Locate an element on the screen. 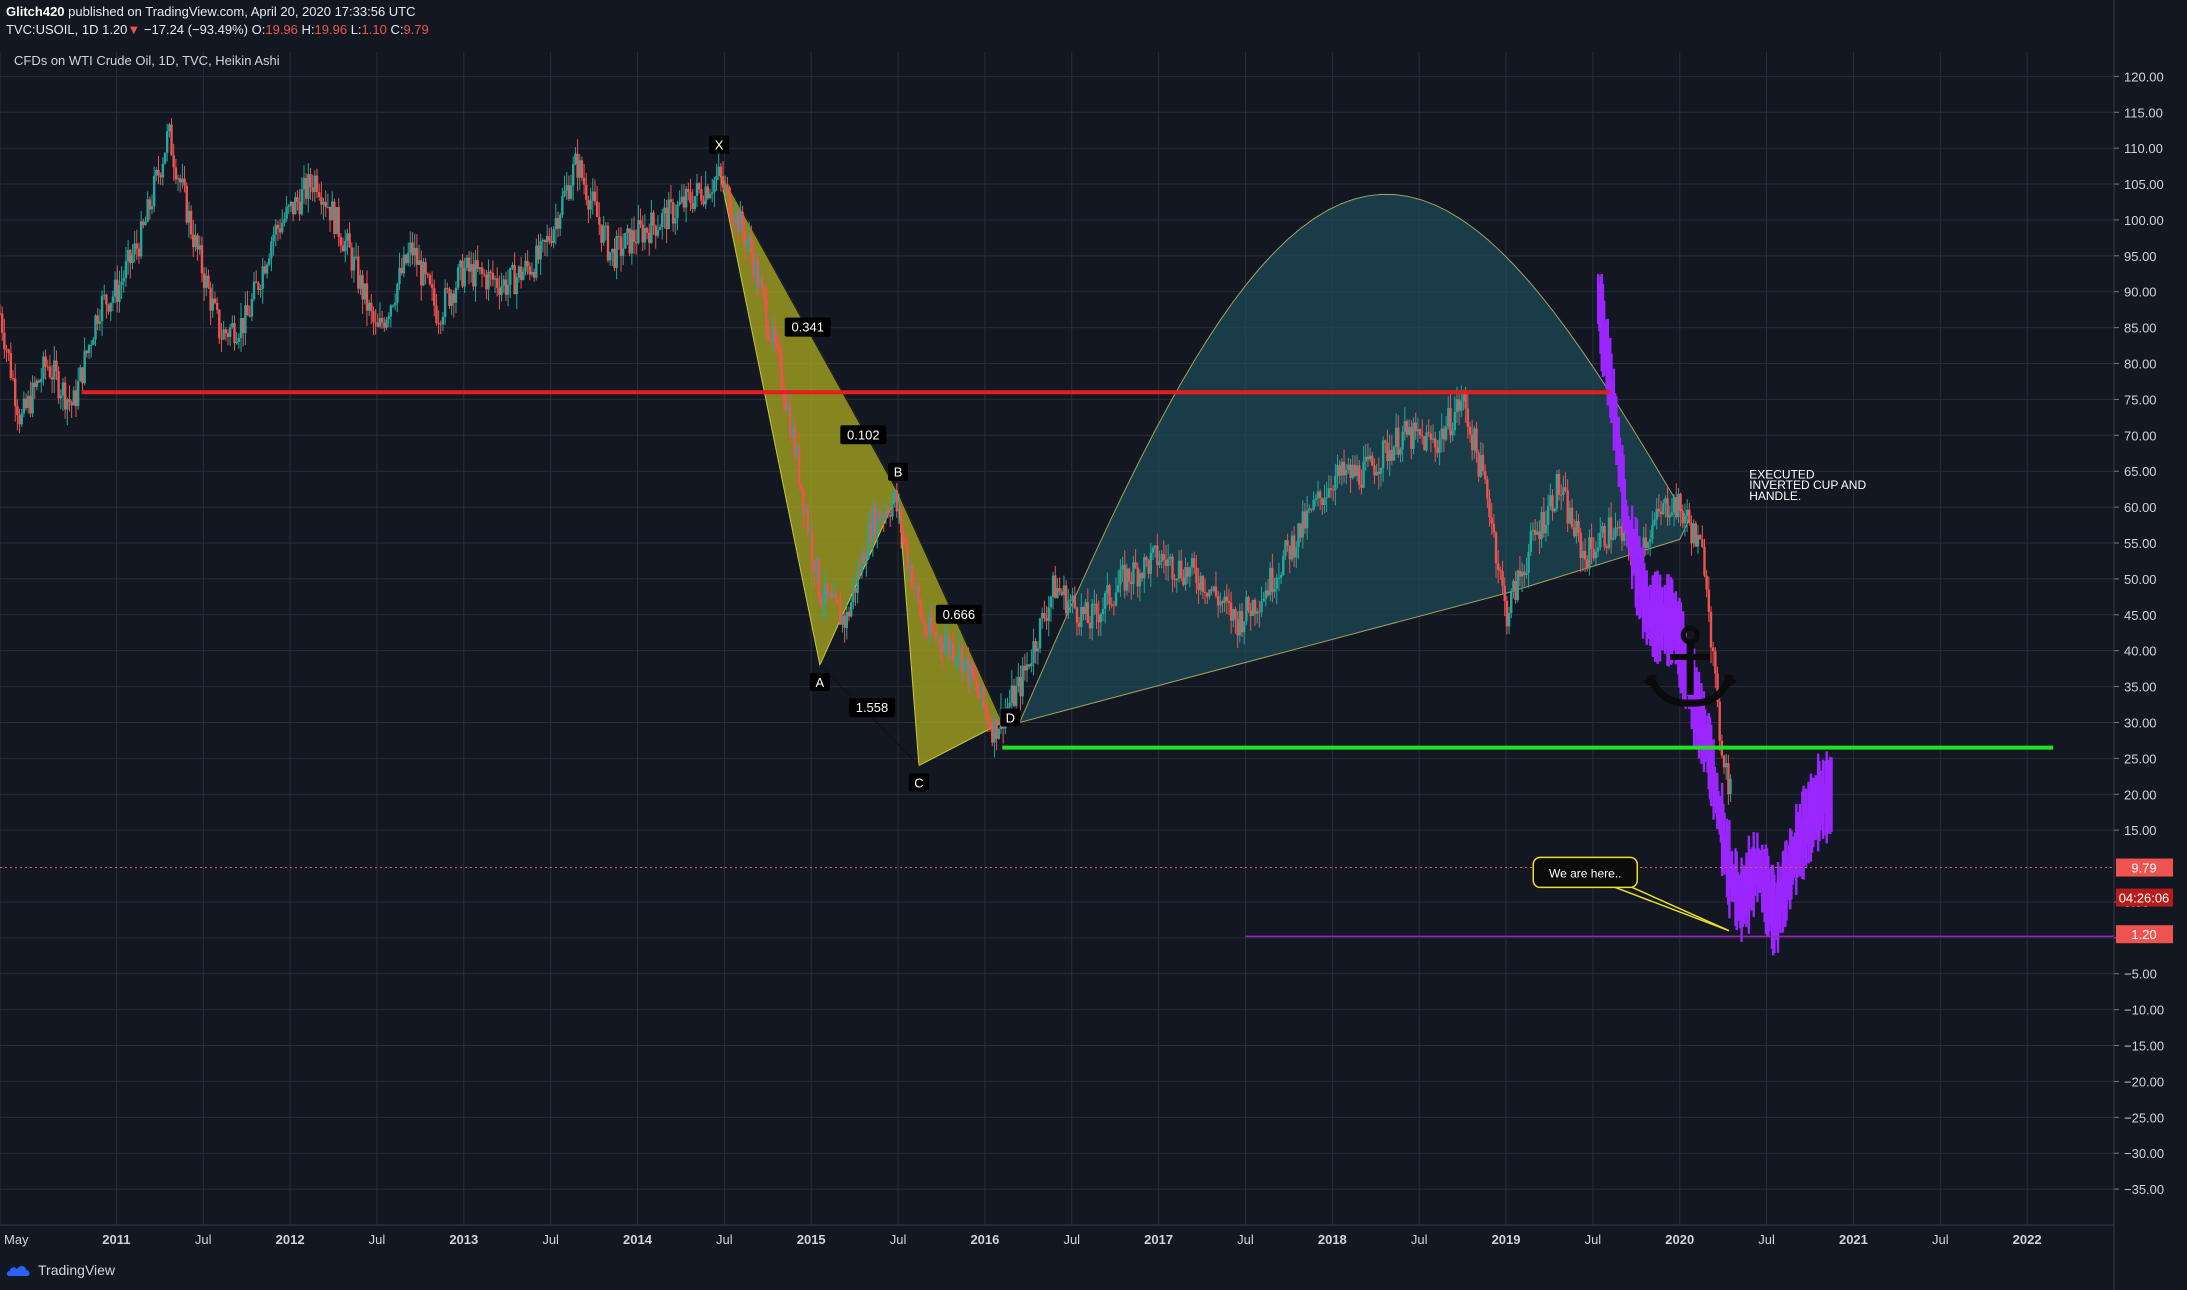  open-label: O: is located at coordinates (258, 29).